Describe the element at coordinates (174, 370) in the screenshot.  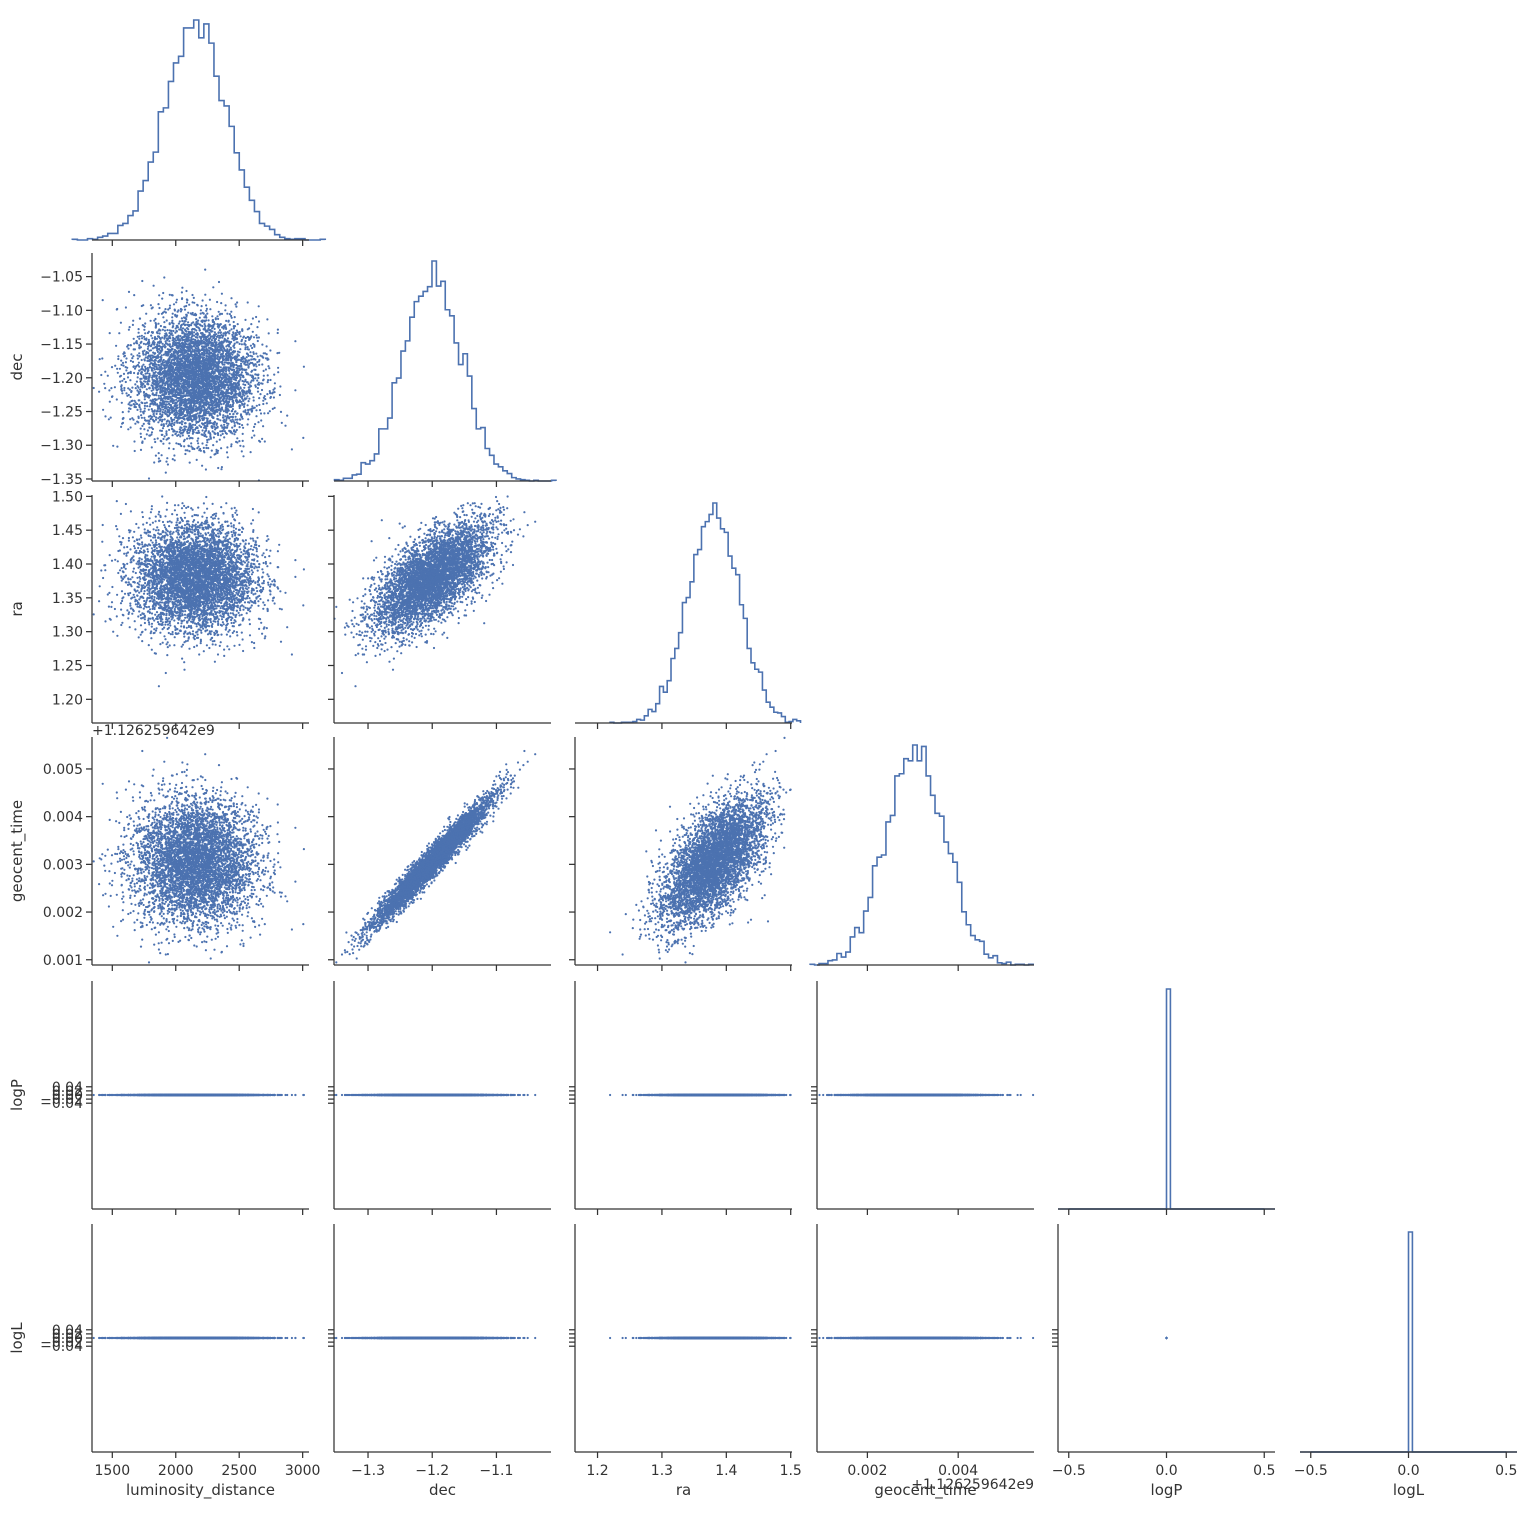
I see `panel-dec-vs-luminosity_distance: −1.35−1.30−1.25−1.20−1.15−1.10−1.05` at that location.